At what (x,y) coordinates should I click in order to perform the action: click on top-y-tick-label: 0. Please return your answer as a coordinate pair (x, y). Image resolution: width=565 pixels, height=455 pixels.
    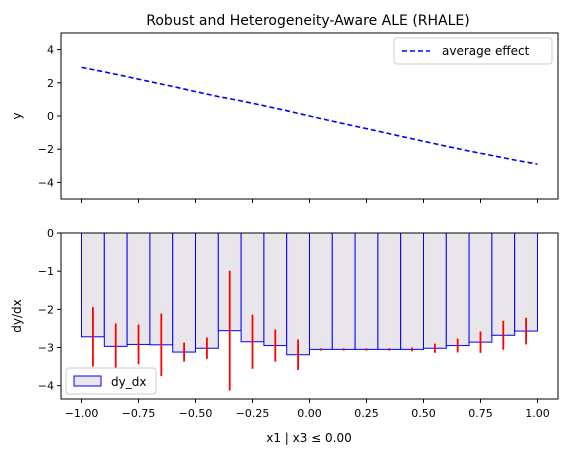
    Looking at the image, I should click on (50, 116).